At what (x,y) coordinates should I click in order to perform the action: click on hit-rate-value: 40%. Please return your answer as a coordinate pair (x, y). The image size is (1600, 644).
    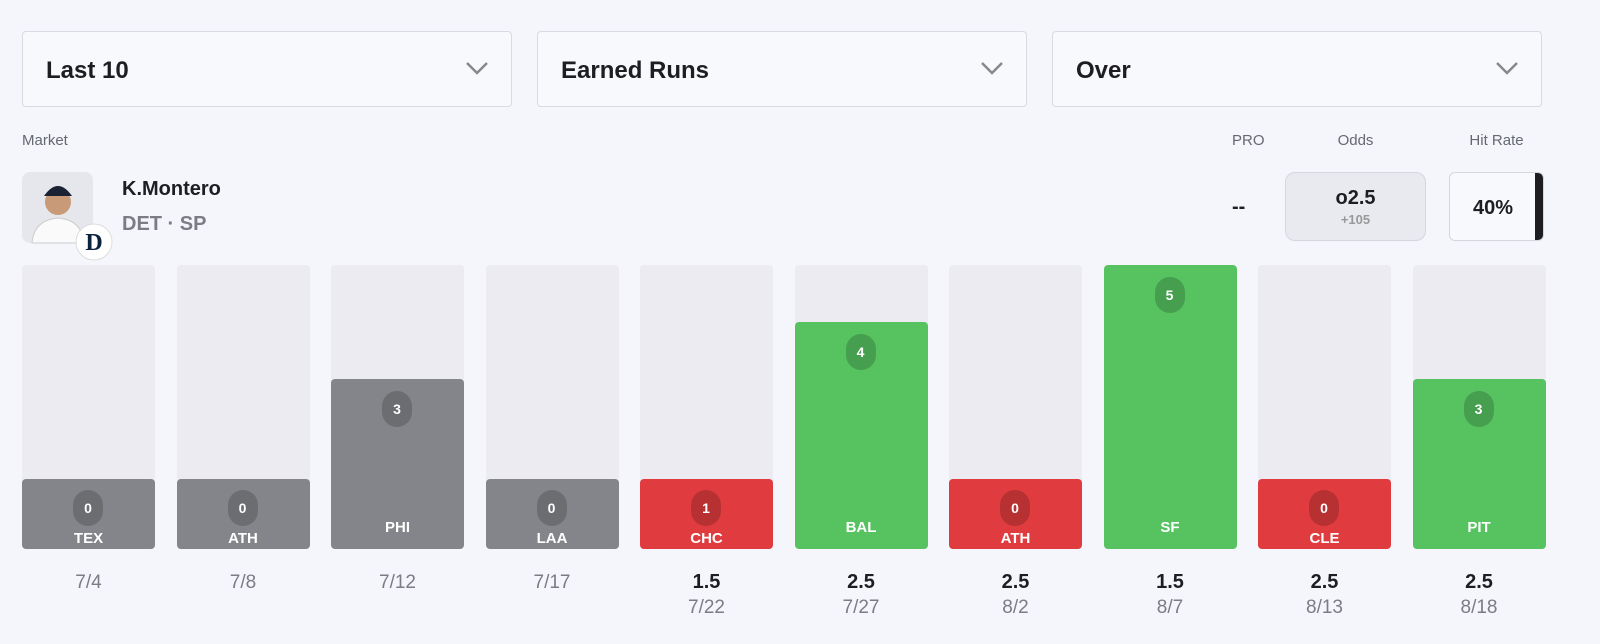
    Looking at the image, I should click on (1493, 208).